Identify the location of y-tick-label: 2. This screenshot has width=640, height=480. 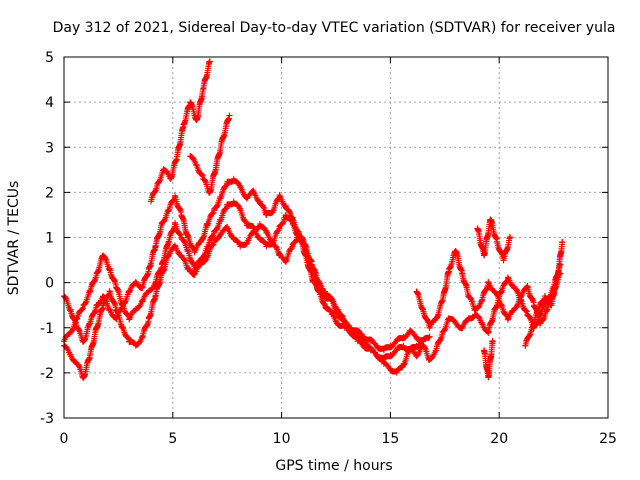
(49, 193).